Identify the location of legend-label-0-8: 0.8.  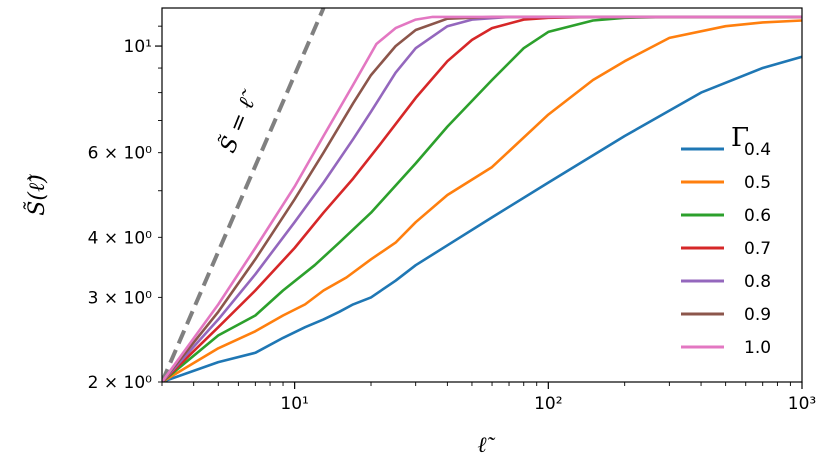
(757, 282).